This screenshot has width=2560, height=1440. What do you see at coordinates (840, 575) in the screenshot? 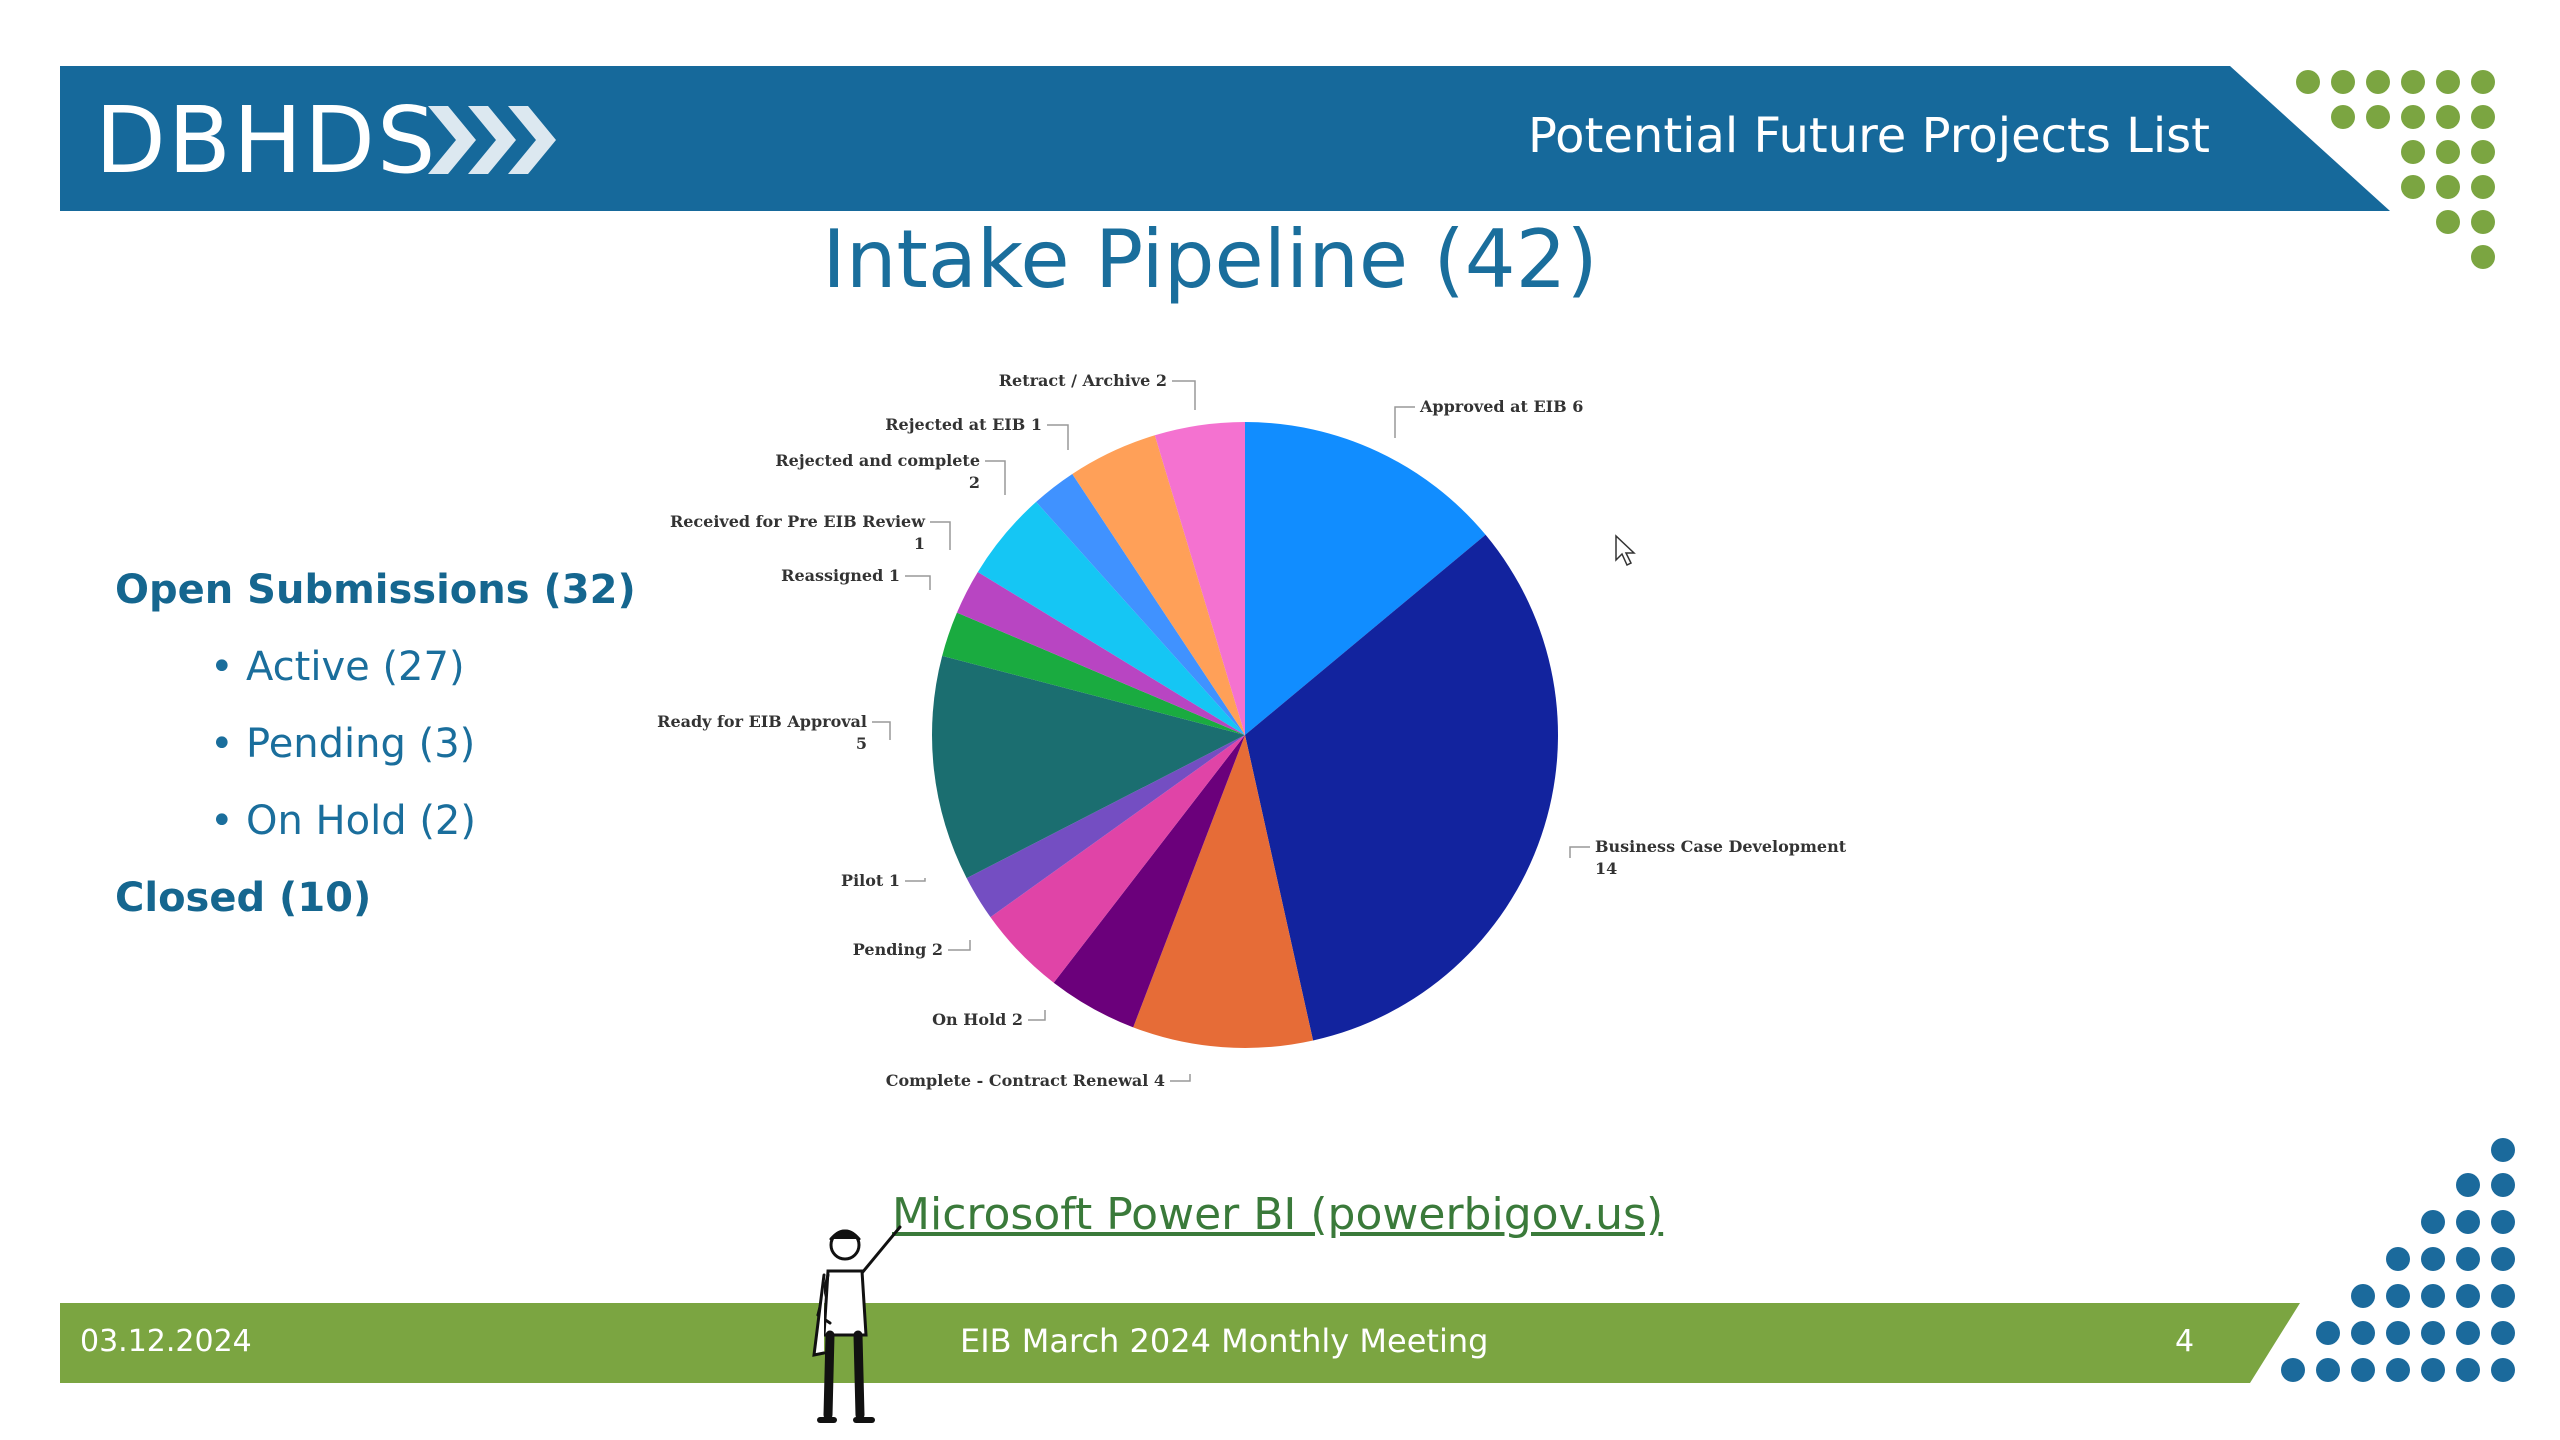
I see `pie-data-label: Reassigned 1` at bounding box center [840, 575].